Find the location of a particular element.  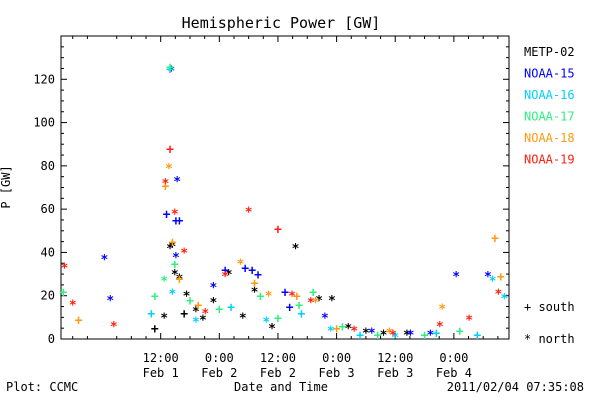

y-tick-label: 40 is located at coordinates (48, 252).